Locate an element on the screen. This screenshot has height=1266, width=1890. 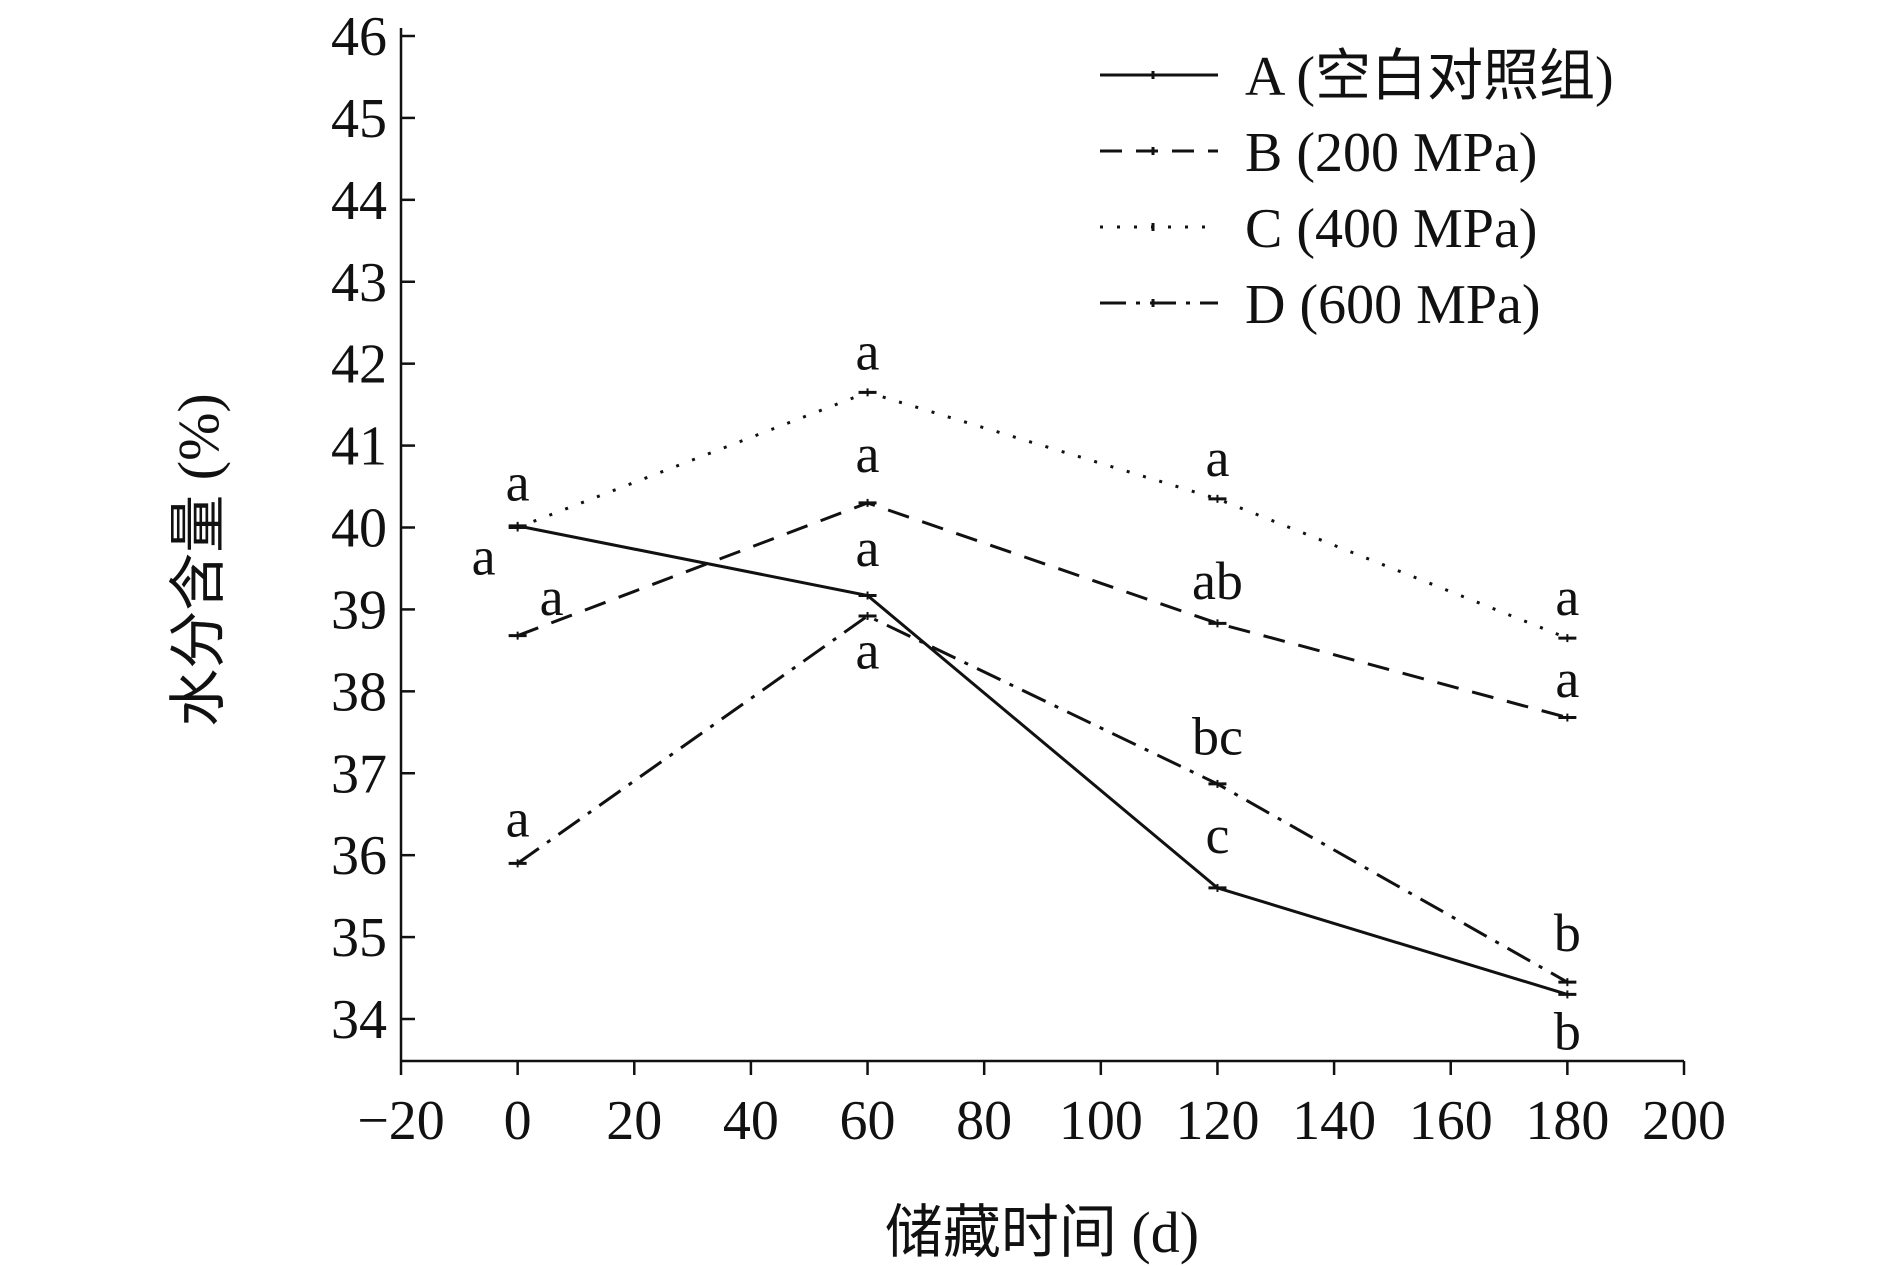
x-tick-label: 60 is located at coordinates (868, 1121).